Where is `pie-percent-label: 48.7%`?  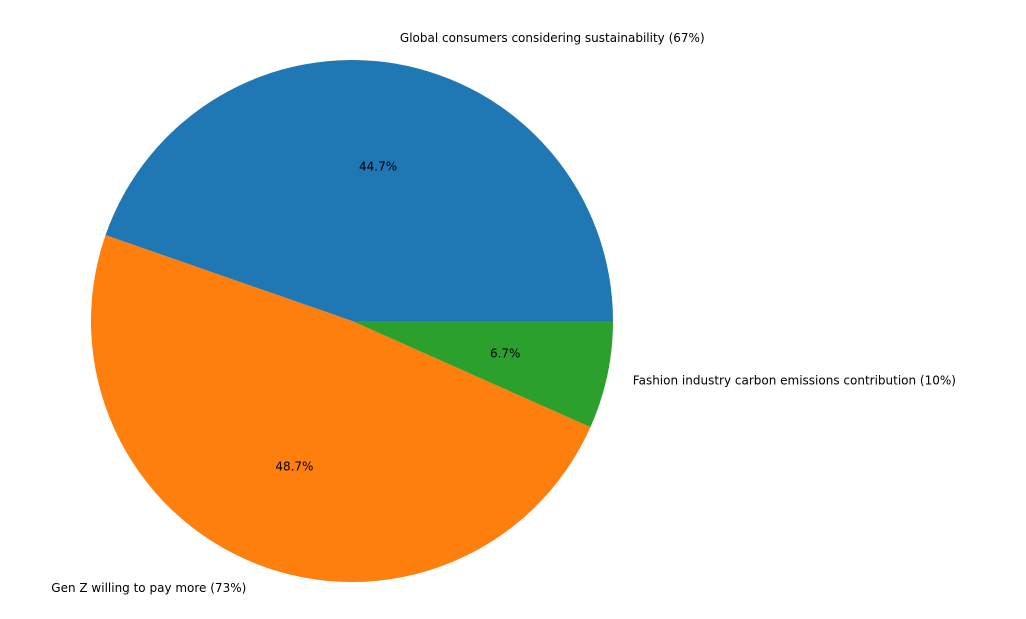 pie-percent-label: 48.7% is located at coordinates (294, 467).